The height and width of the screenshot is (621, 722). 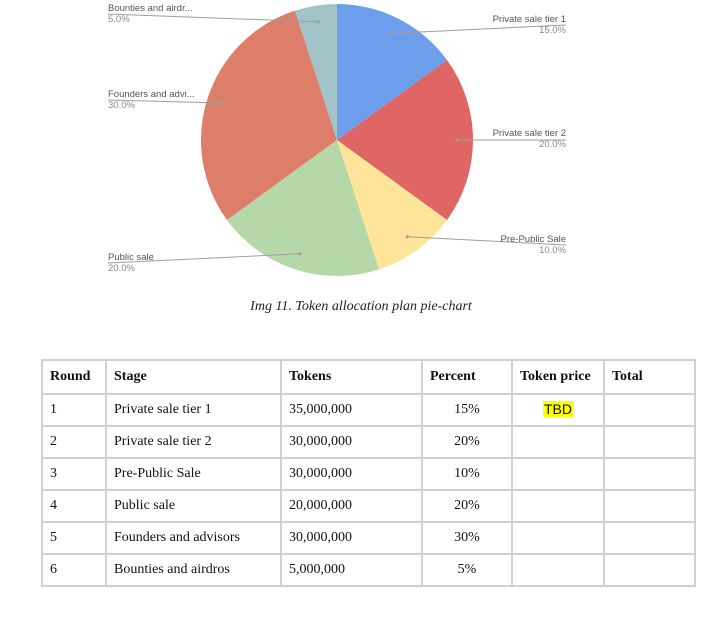 I want to click on cell-round: 3, so click(x=74, y=474).